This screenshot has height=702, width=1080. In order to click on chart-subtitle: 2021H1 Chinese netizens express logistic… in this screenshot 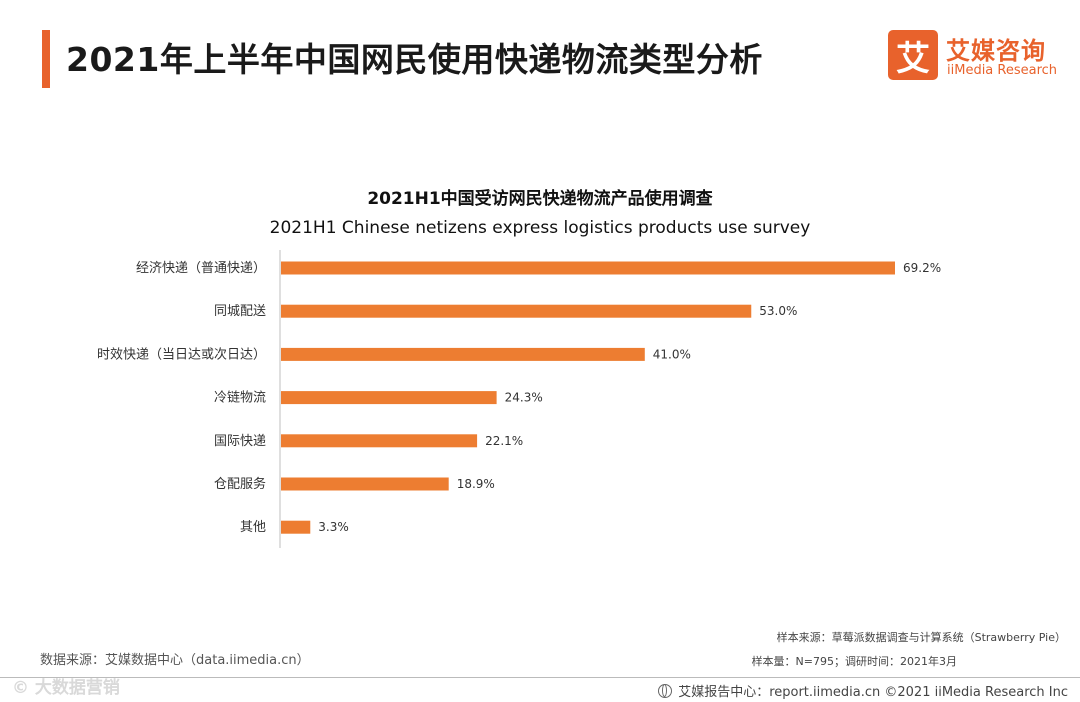, I will do `click(540, 228)`.